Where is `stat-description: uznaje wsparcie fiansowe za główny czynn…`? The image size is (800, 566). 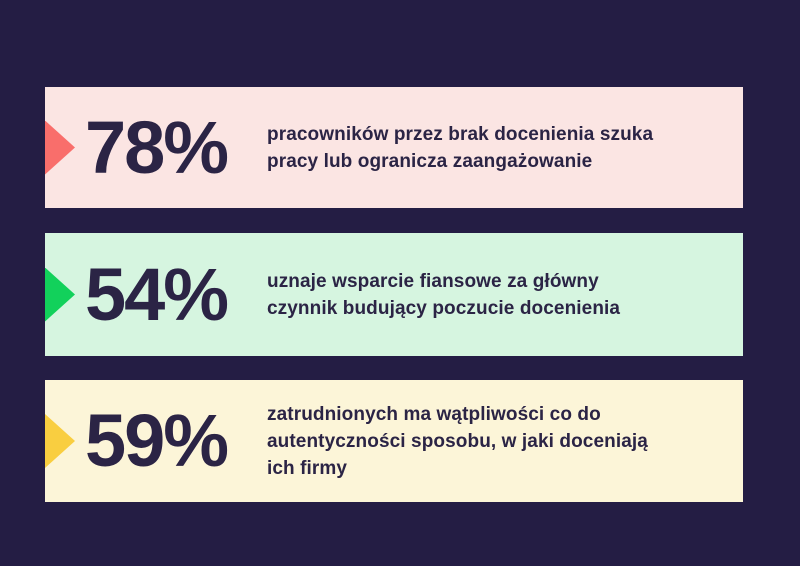
stat-description: uznaje wsparcie fiansowe za główny czynn… is located at coordinates (444, 294).